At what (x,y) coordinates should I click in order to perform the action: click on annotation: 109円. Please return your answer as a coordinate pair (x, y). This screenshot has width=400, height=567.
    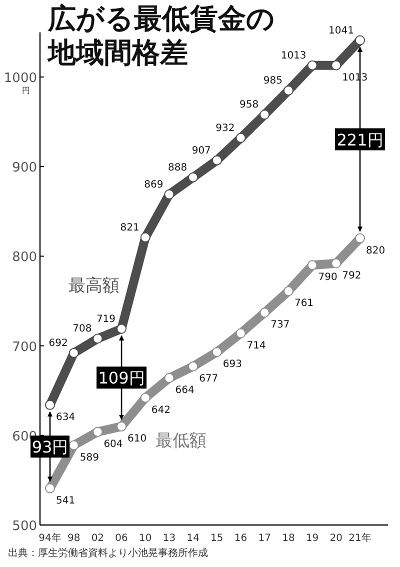
    Looking at the image, I should click on (121, 377).